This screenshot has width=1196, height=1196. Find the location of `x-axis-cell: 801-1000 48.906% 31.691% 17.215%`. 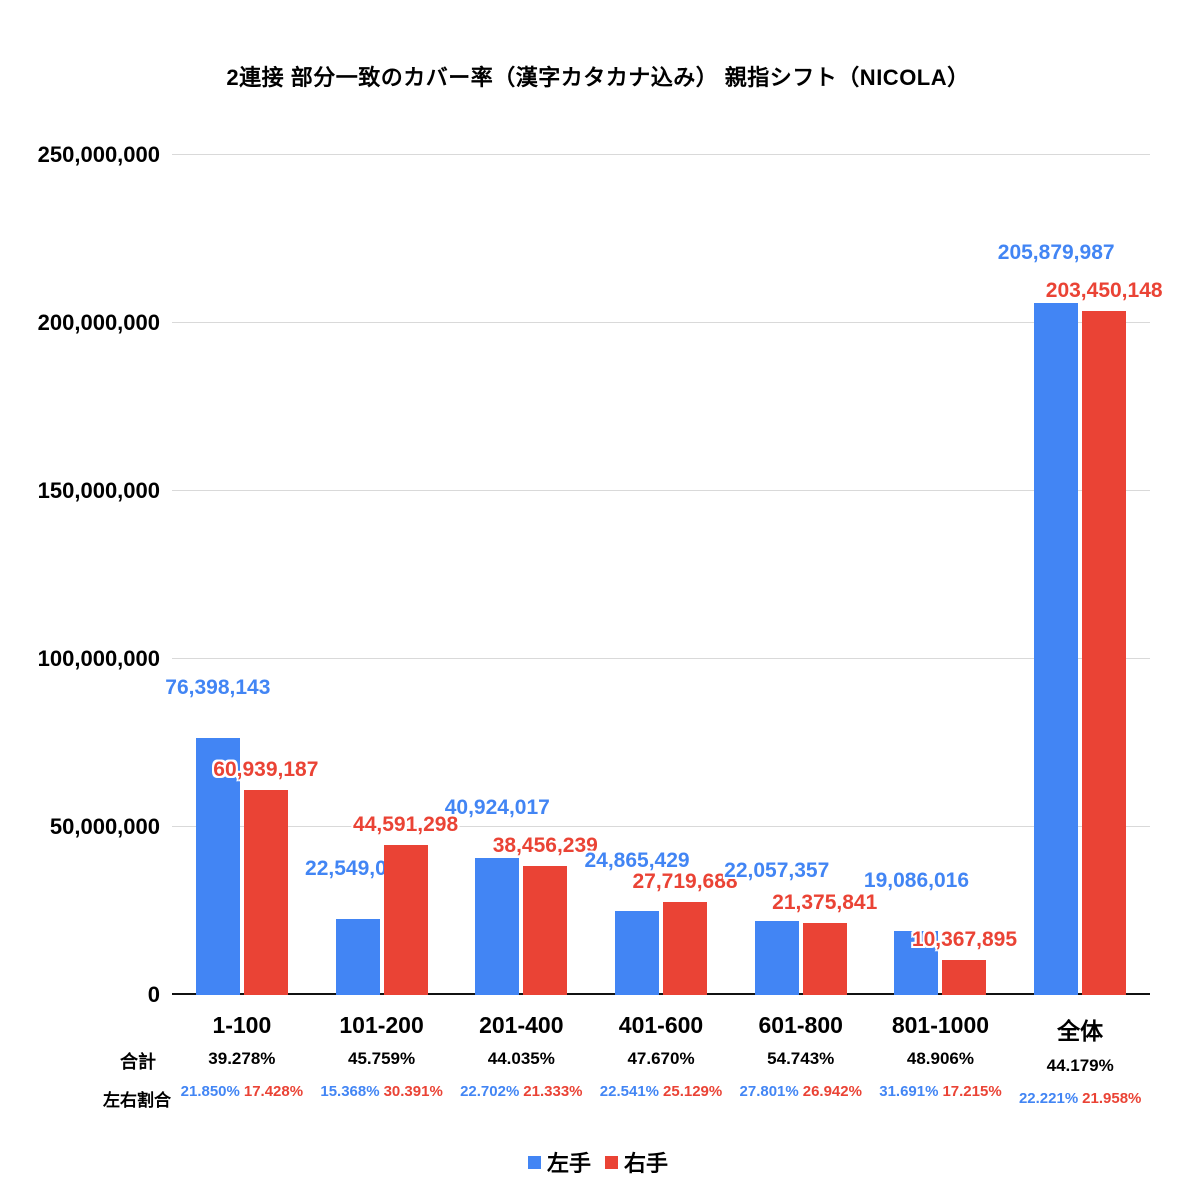

x-axis-cell: 801-1000 48.906% 31.691% 17.215% is located at coordinates (941, 1053).